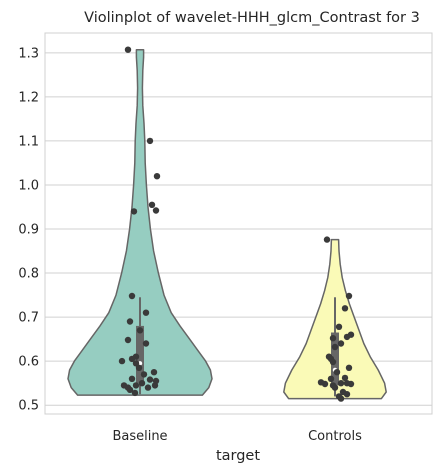  What do you see at coordinates (28, 362) in the screenshot?
I see `y-tick-label: 0.6` at bounding box center [28, 362].